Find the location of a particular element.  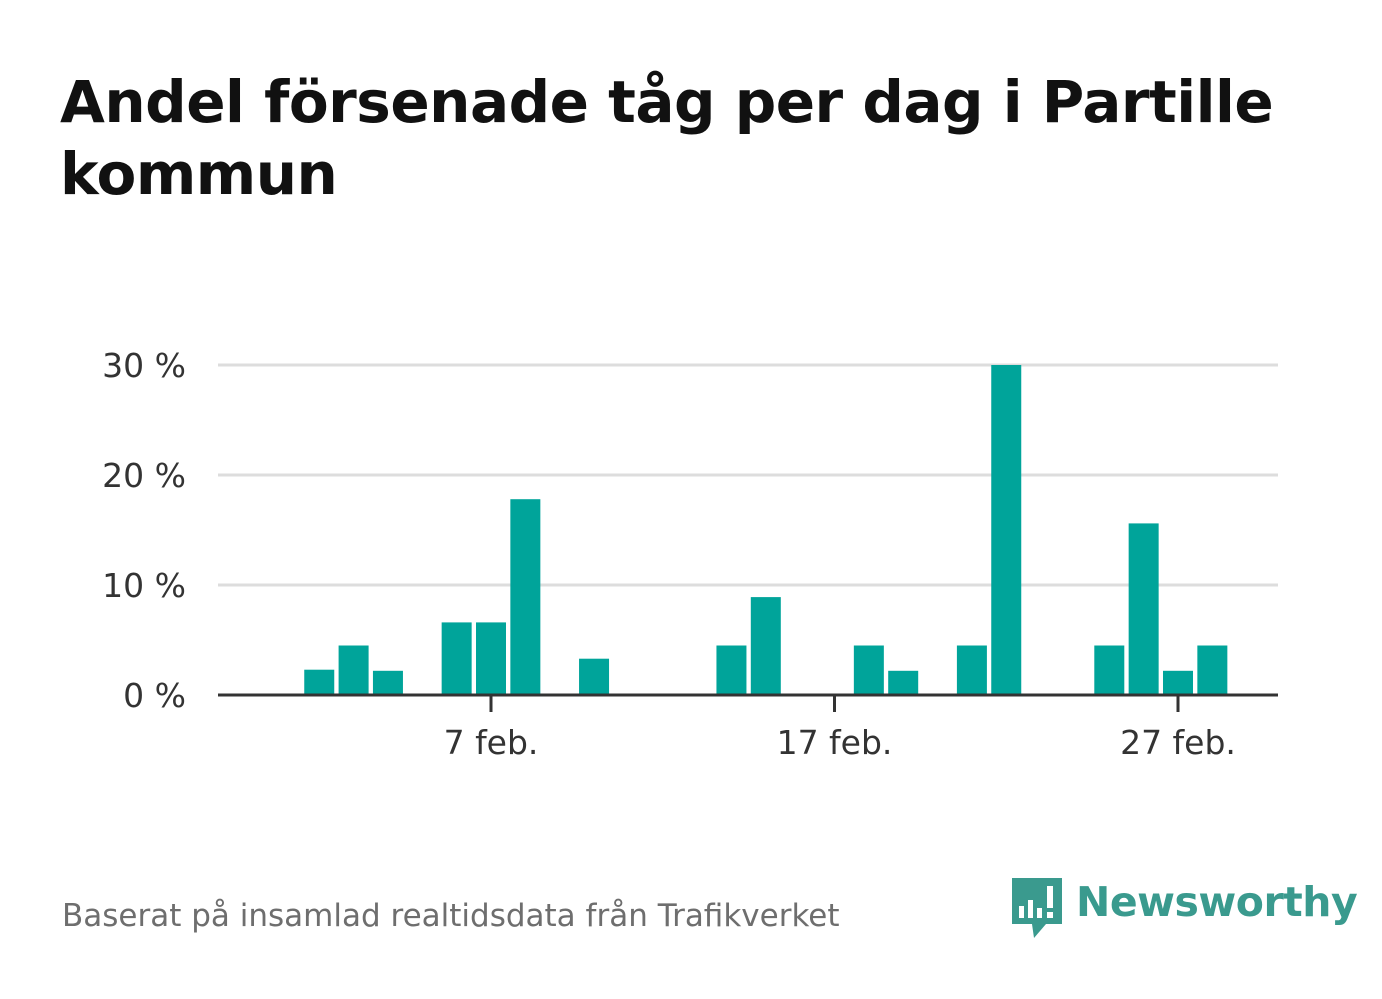

y-tick-label: 10 % is located at coordinates (144, 585).